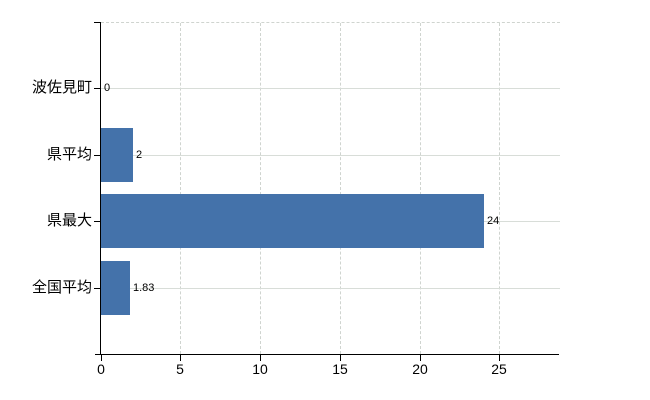 Image resolution: width=650 pixels, height=400 pixels. What do you see at coordinates (97, 22) in the screenshot?
I see `y-axis-end-tick` at bounding box center [97, 22].